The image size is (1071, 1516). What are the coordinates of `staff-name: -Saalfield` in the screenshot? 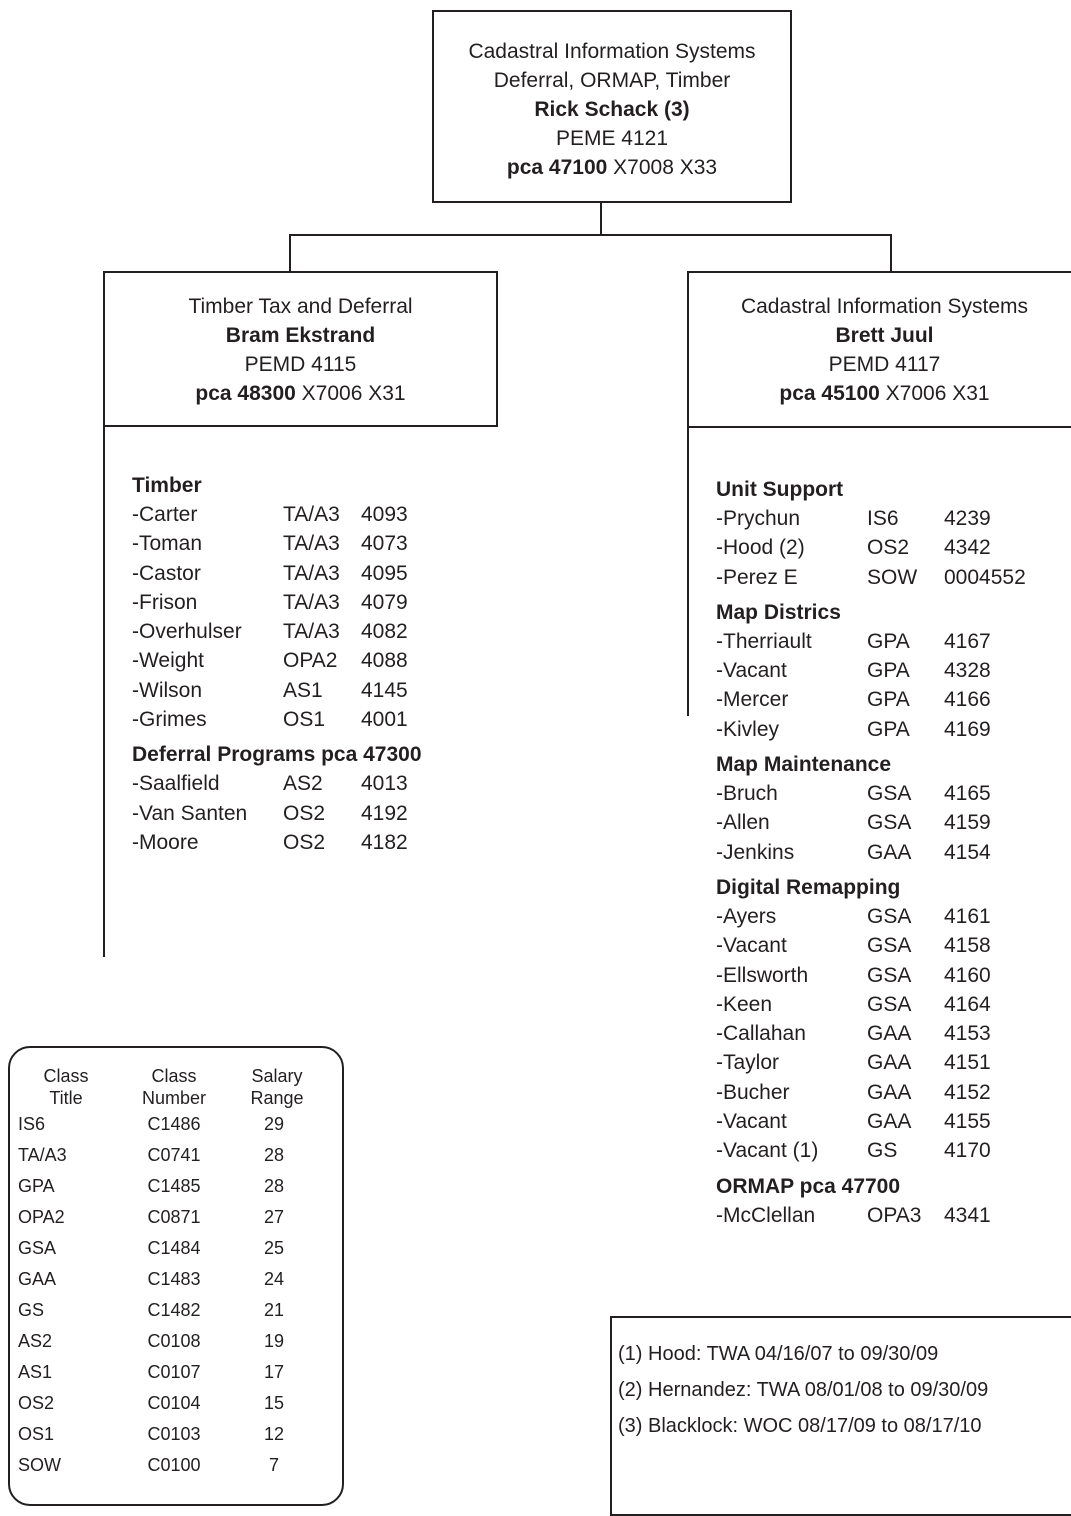 It's located at (176, 784).